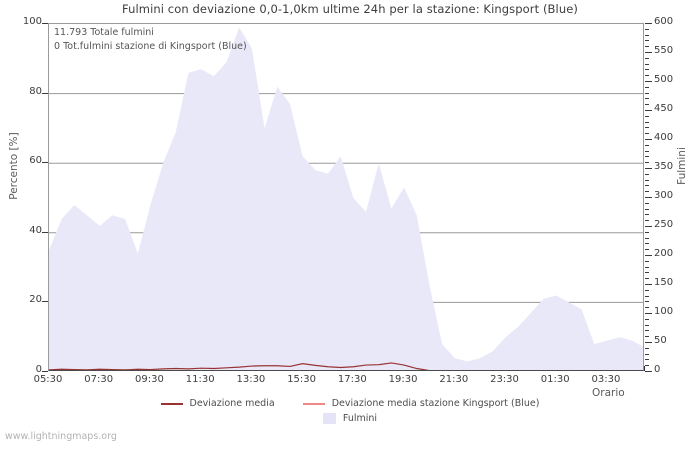  I want to click on y-axis-left-tick-label: 0, so click(38, 369).